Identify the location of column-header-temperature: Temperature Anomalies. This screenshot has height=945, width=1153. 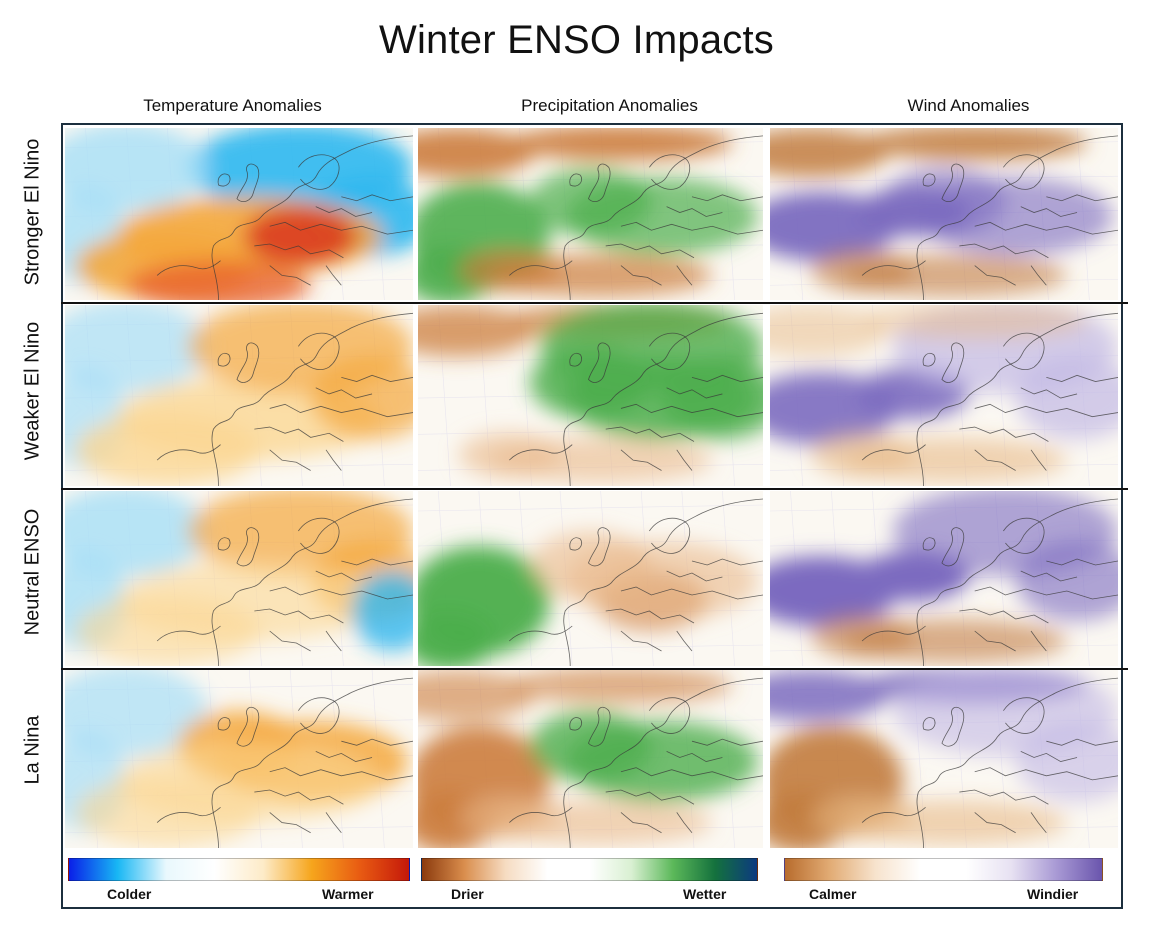
(232, 105).